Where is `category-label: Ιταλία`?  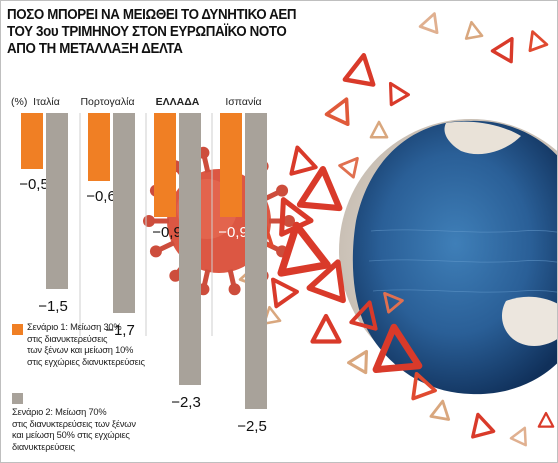 category-label: Ιταλία is located at coordinates (46, 102).